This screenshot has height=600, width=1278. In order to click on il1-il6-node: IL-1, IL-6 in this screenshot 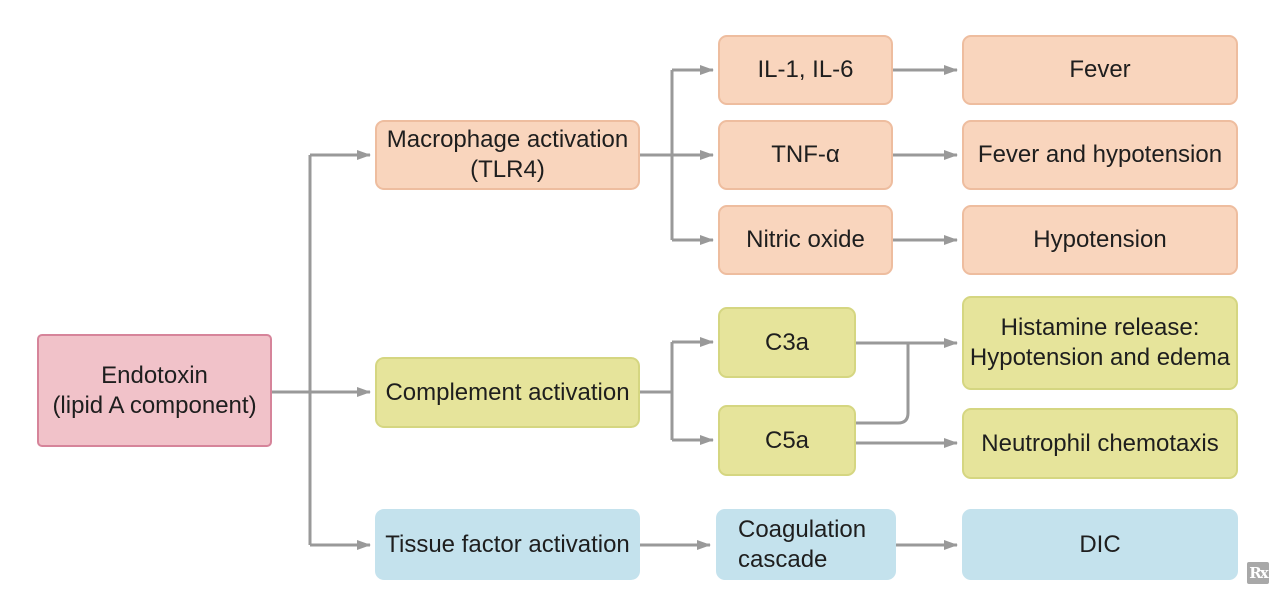, I will do `click(805, 70)`.